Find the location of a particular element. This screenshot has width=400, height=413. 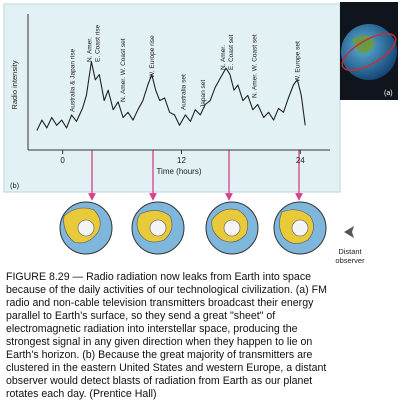

y-axis-label: Radio intensity is located at coordinates (14, 84).